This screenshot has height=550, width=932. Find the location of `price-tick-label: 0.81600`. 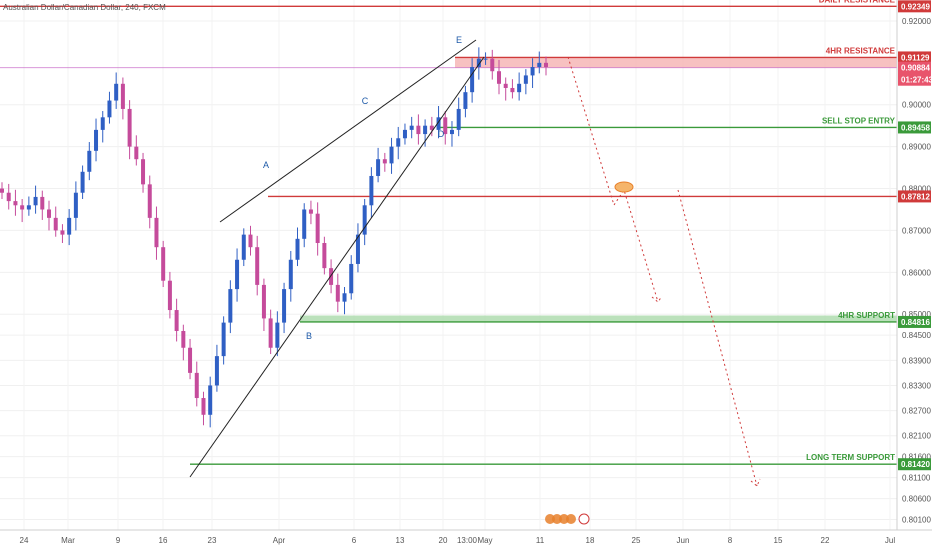

price-tick-label: 0.81600 is located at coordinates (916, 457).